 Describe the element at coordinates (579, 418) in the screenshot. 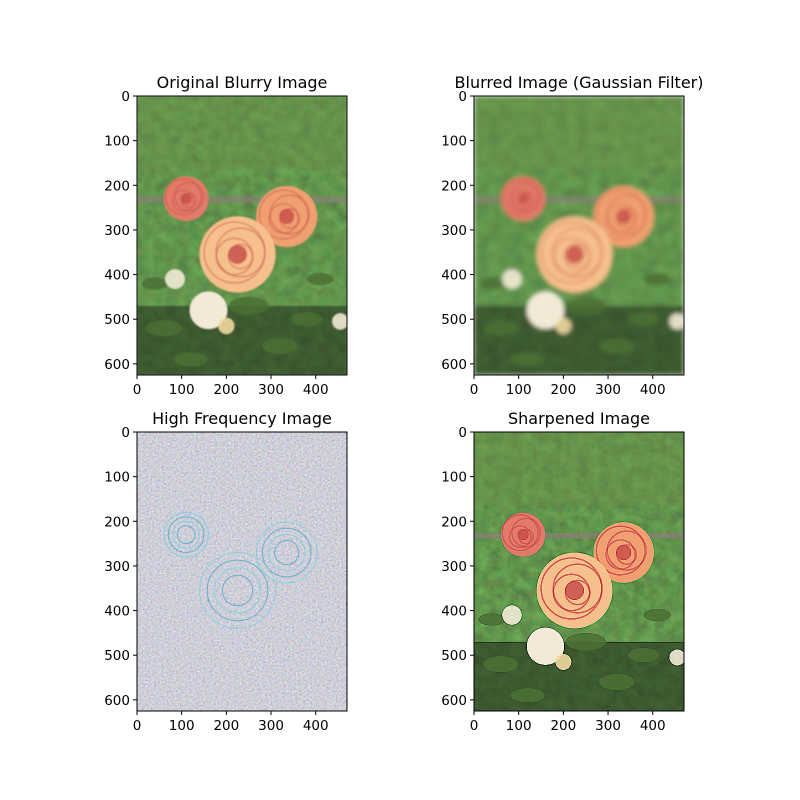

I see `panel-title: Sharpened Image` at that location.